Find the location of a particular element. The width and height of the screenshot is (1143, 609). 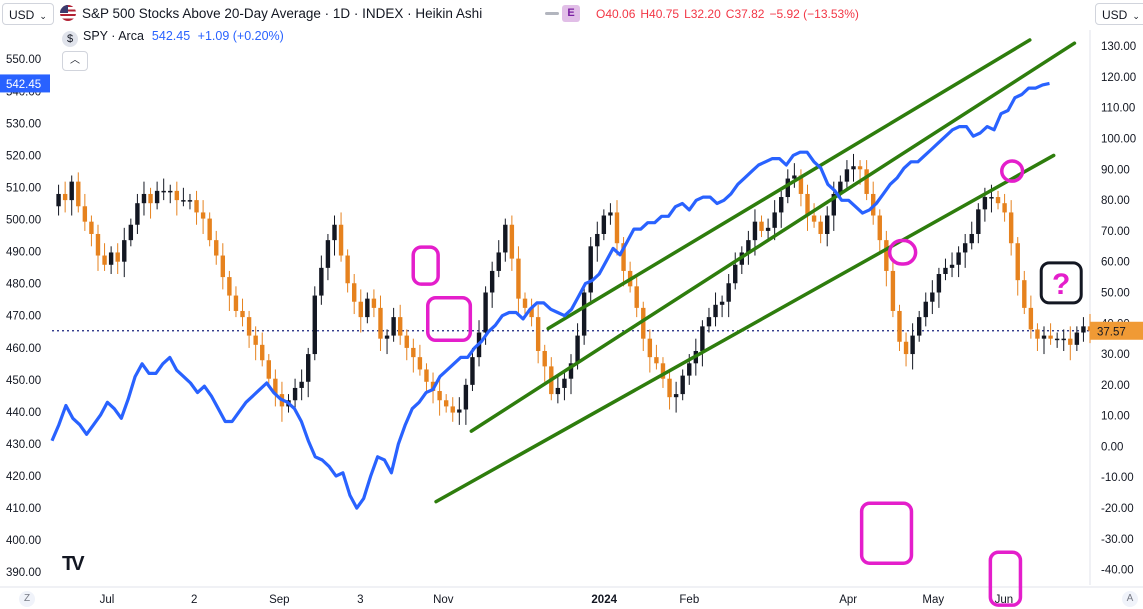

auto-scale-button: A is located at coordinates (1130, 599).